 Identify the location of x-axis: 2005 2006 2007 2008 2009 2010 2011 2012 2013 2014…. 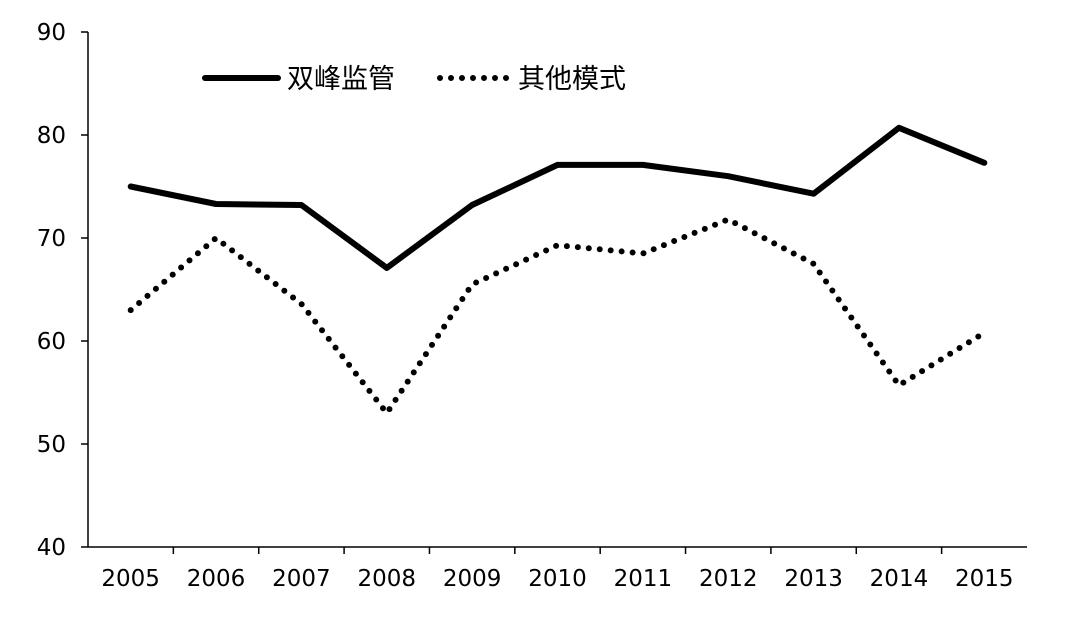
(557, 569).